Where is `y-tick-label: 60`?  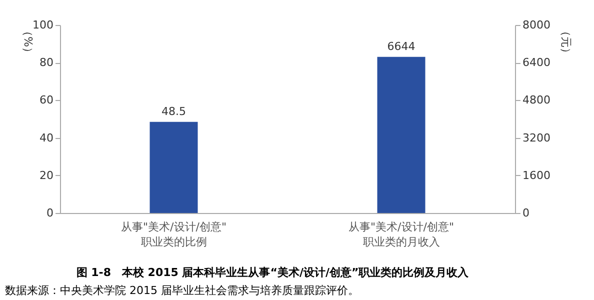
y-tick-label: 60 is located at coordinates (47, 100).